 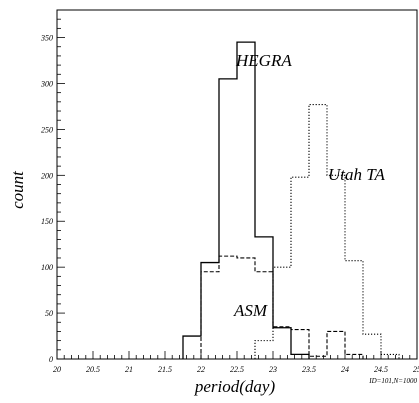 What do you see at coordinates (392, 381) in the screenshot?
I see `stat-annotation: ID=101,N=1000` at bounding box center [392, 381].